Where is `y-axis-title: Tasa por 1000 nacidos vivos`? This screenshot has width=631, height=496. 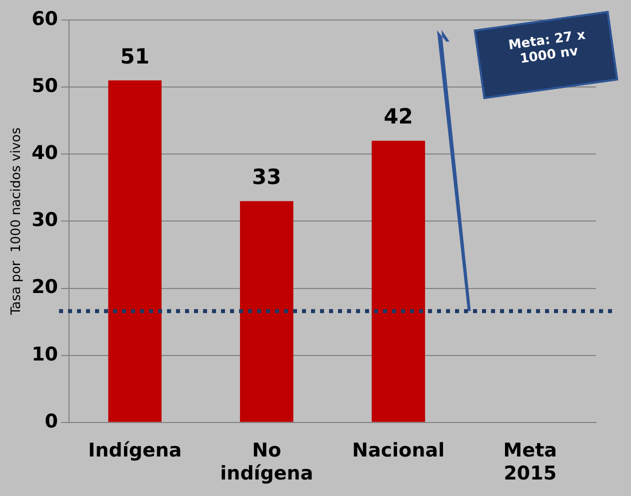
y-axis-title: Tasa por 1000 nacidos vivos is located at coordinates (16, 221).